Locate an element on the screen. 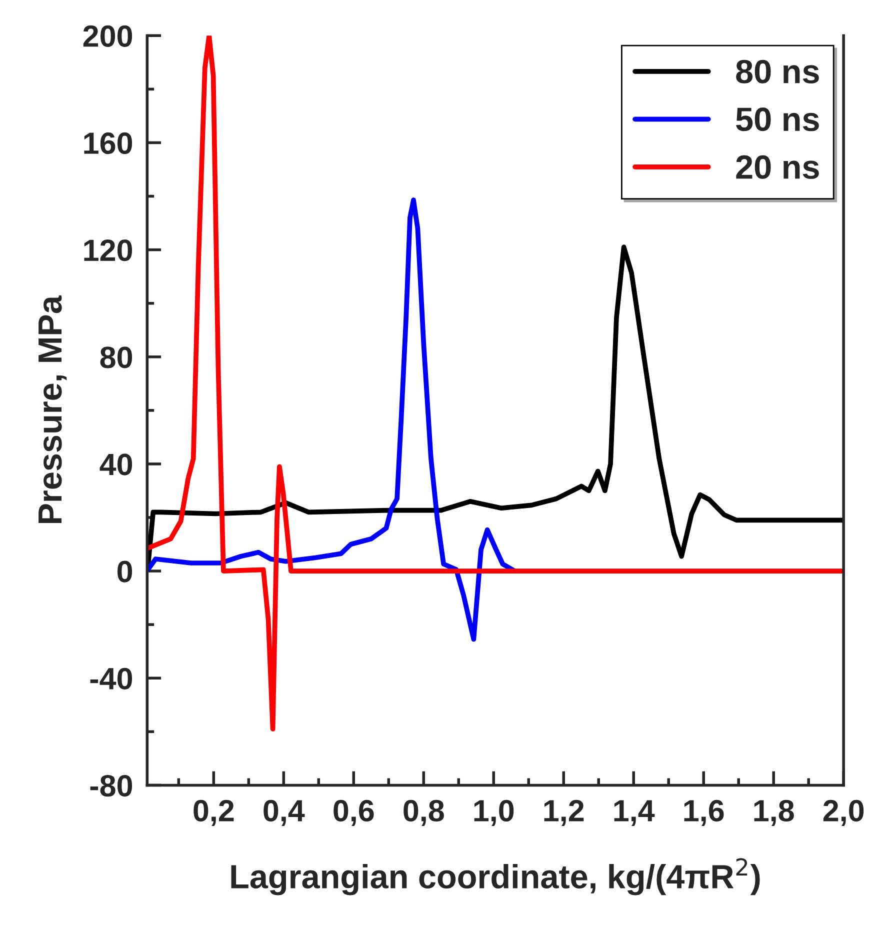 This screenshot has width=876, height=937. x-tick-label: 0,8 is located at coordinates (424, 813).